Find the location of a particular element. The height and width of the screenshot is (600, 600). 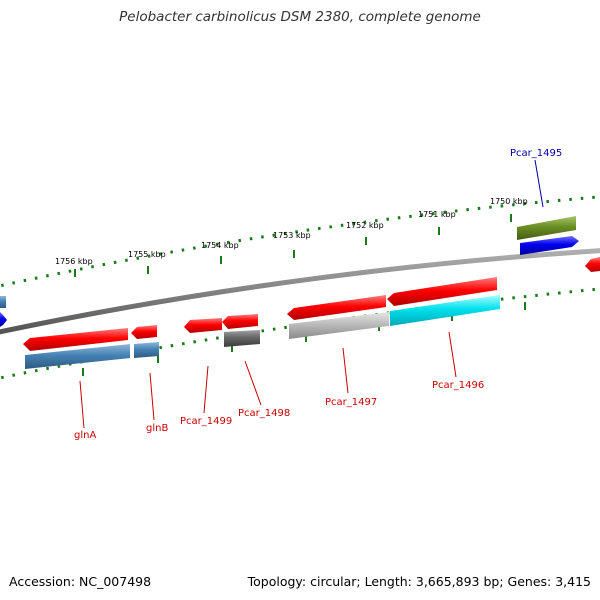

feature-gray-pcar1498 is located at coordinates (242, 338).